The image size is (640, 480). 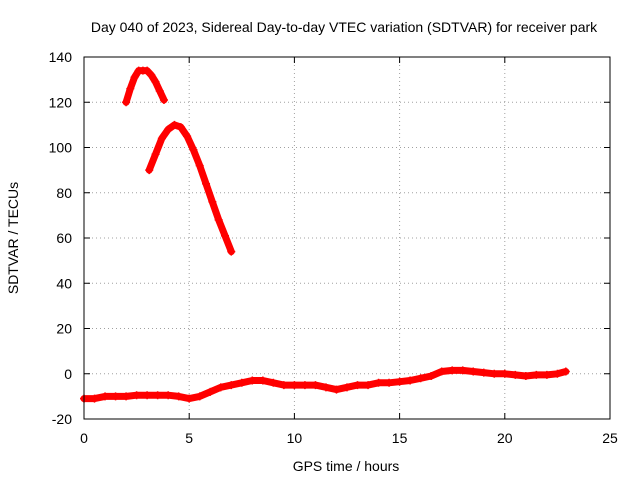 What do you see at coordinates (64, 193) in the screenshot?
I see `y-tick-label: 80` at bounding box center [64, 193].